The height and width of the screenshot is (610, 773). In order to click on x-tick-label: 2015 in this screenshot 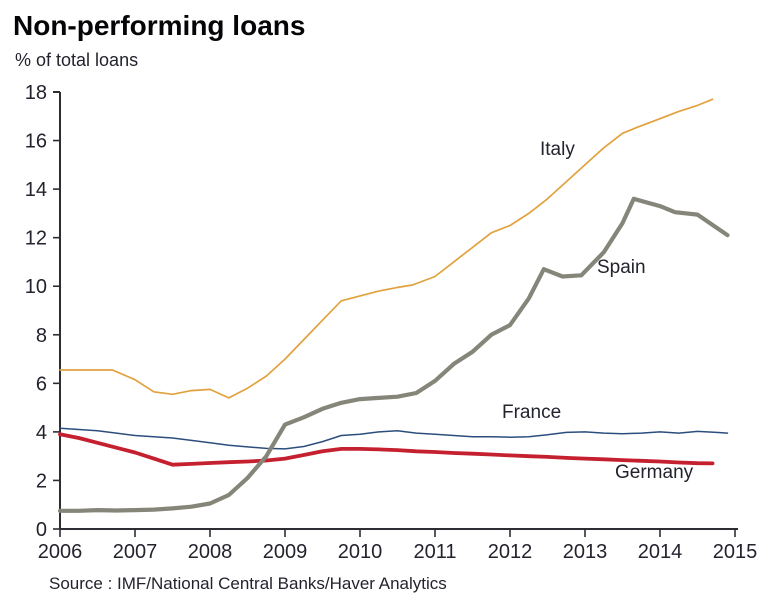, I will do `click(735, 552)`.